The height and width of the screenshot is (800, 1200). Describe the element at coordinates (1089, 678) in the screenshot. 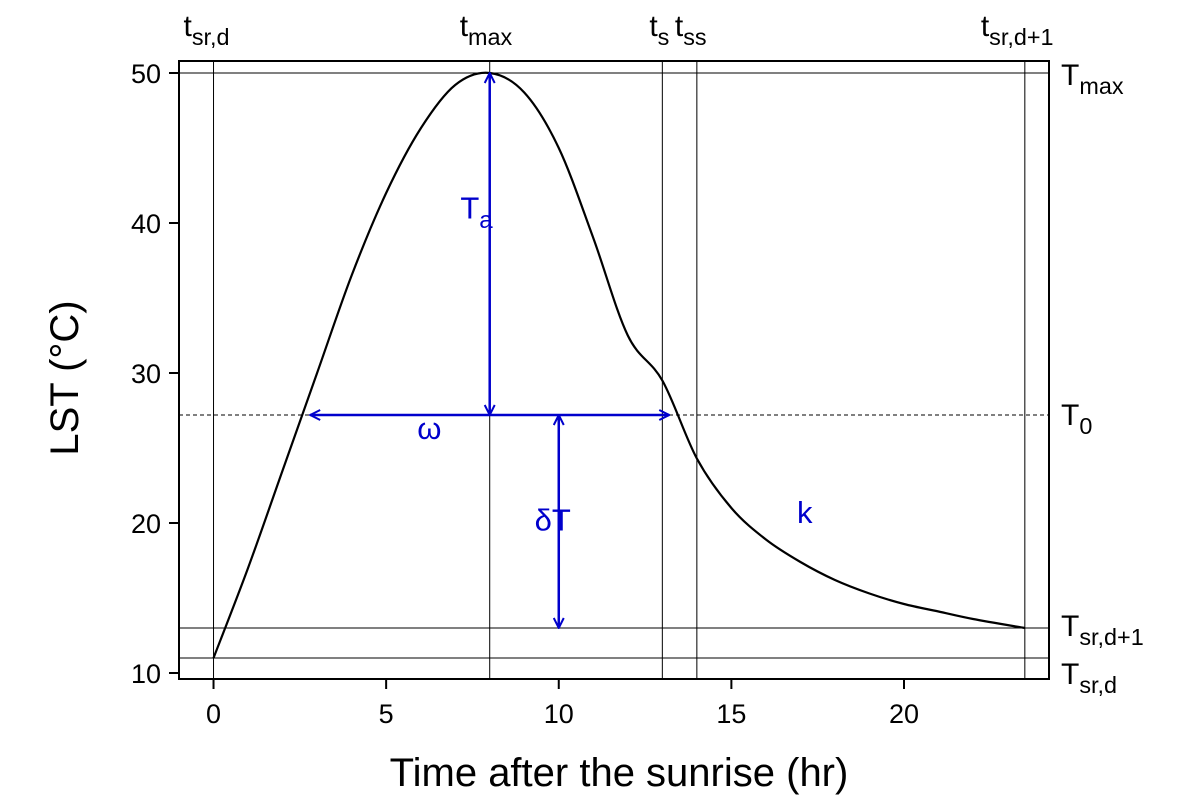

I see `right-label-T-sr-d: Tsr,d` at that location.